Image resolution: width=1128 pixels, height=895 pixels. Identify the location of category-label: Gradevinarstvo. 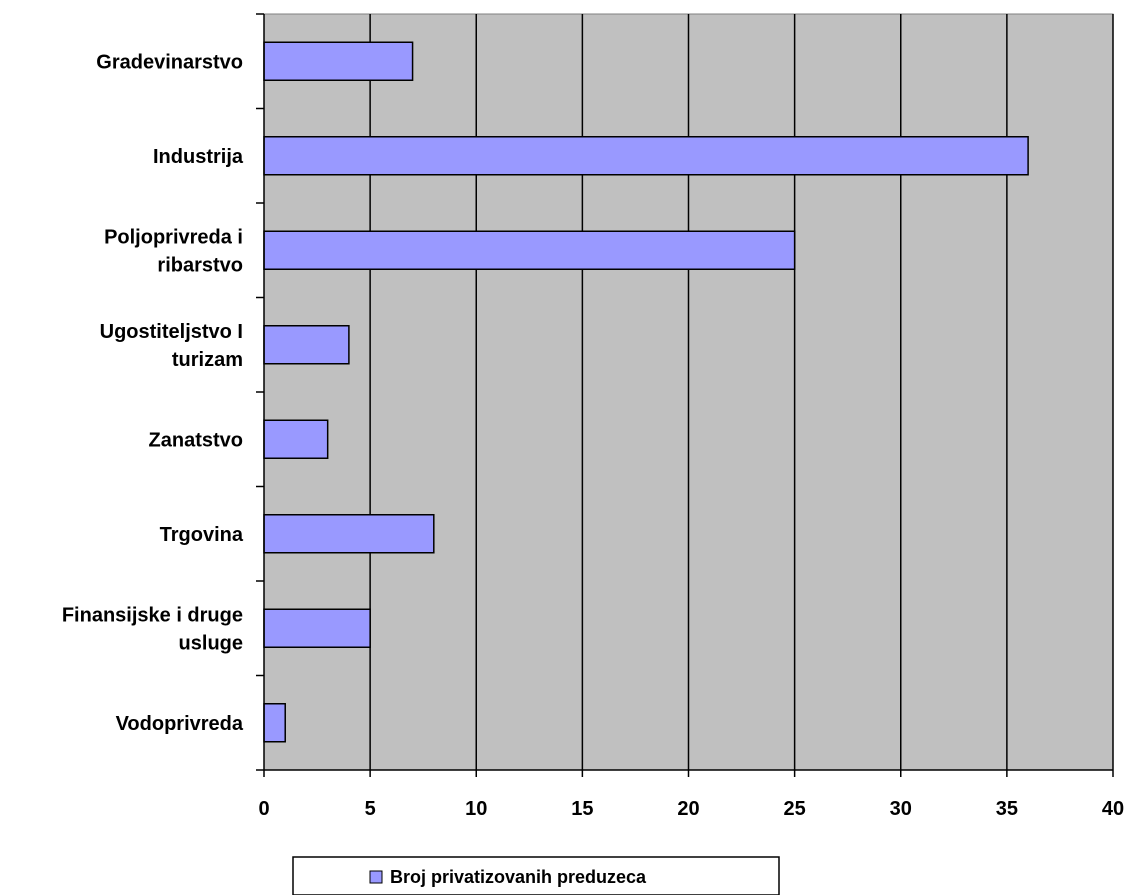
(169, 62).